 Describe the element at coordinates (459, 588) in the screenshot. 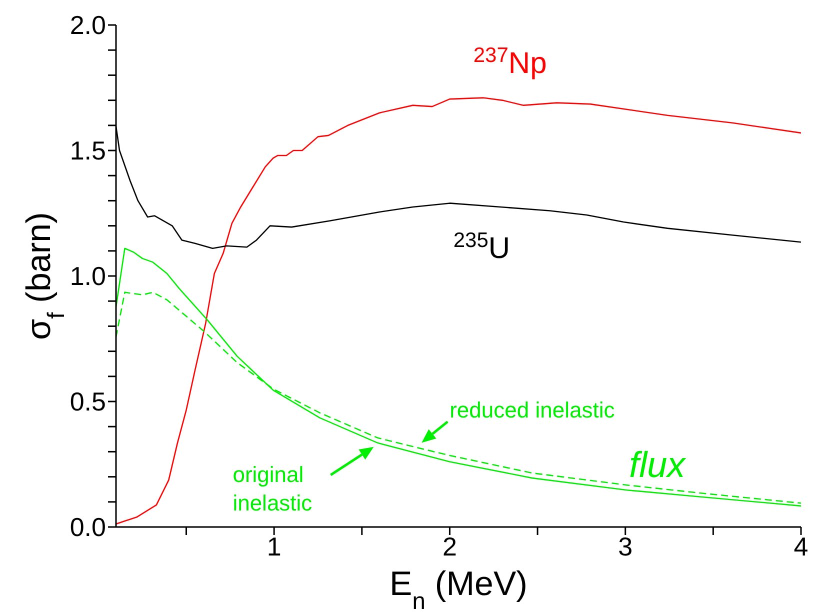

I see `x-axis-title: E$_{n}$ (MeV)` at that location.